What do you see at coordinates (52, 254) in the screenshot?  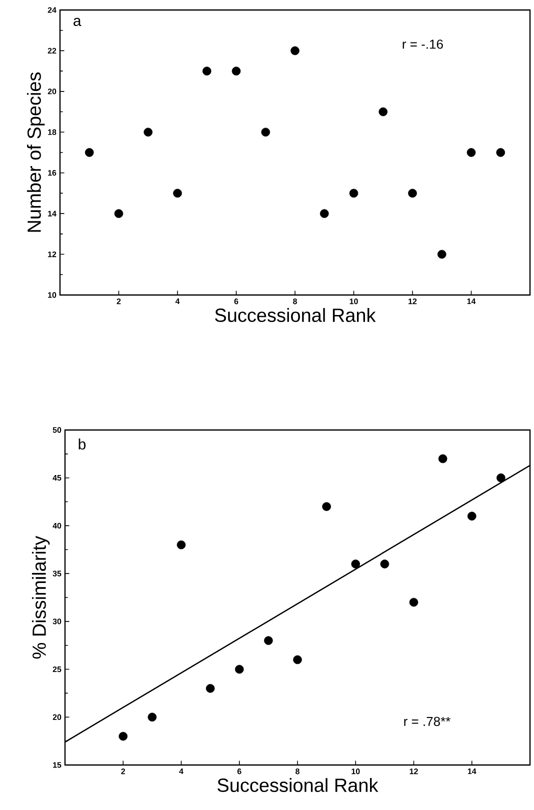 I see `y-tick-label: 12` at bounding box center [52, 254].